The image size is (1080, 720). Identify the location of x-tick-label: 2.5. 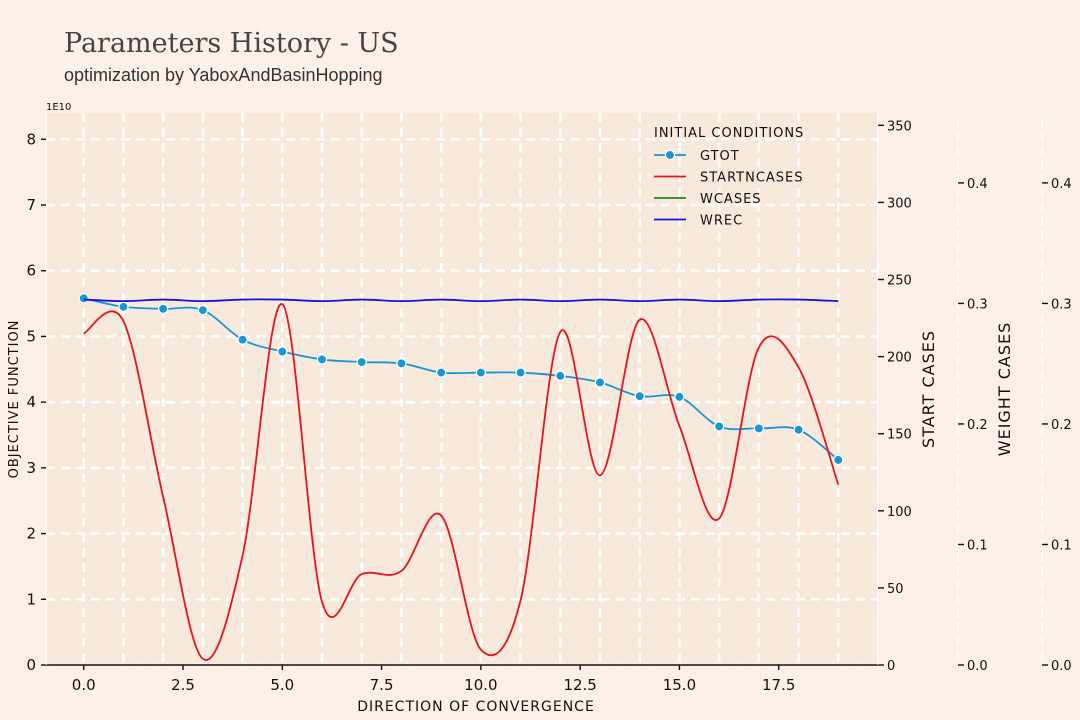
(183, 685).